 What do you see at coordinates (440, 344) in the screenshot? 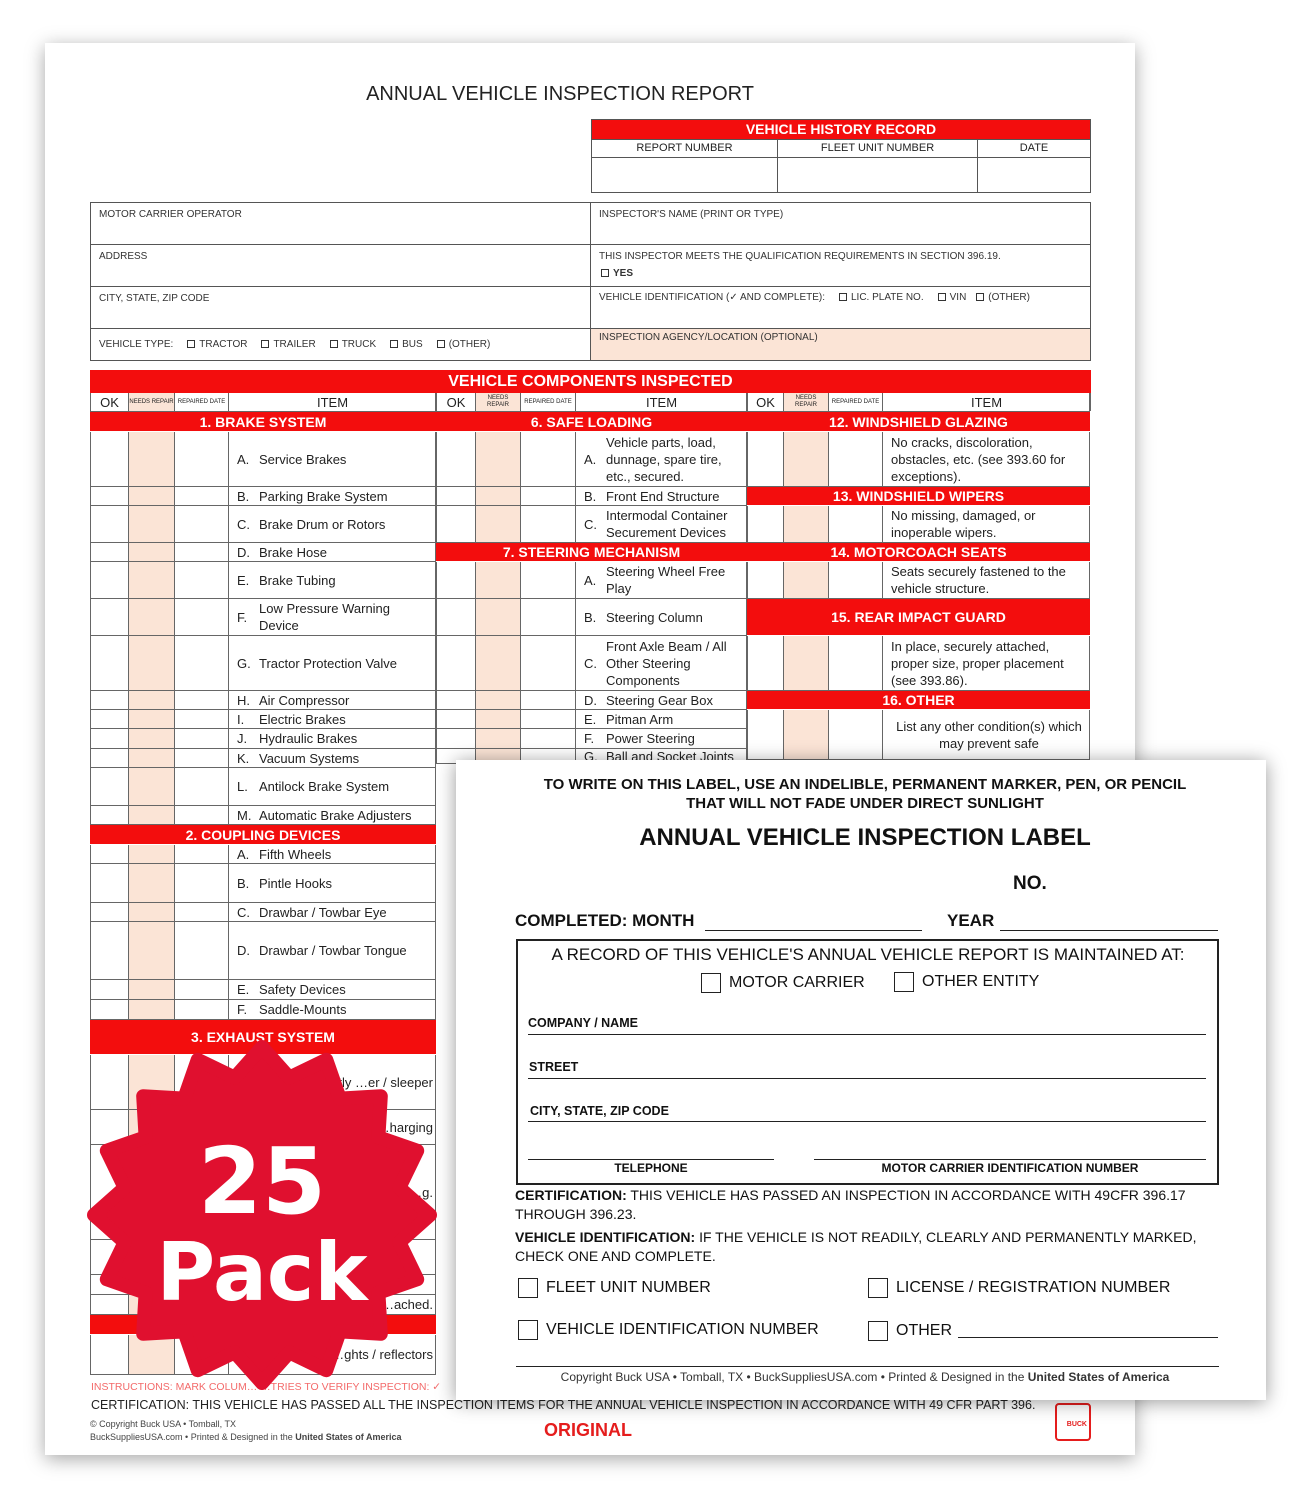
I see `other-type-checkbox` at bounding box center [440, 344].